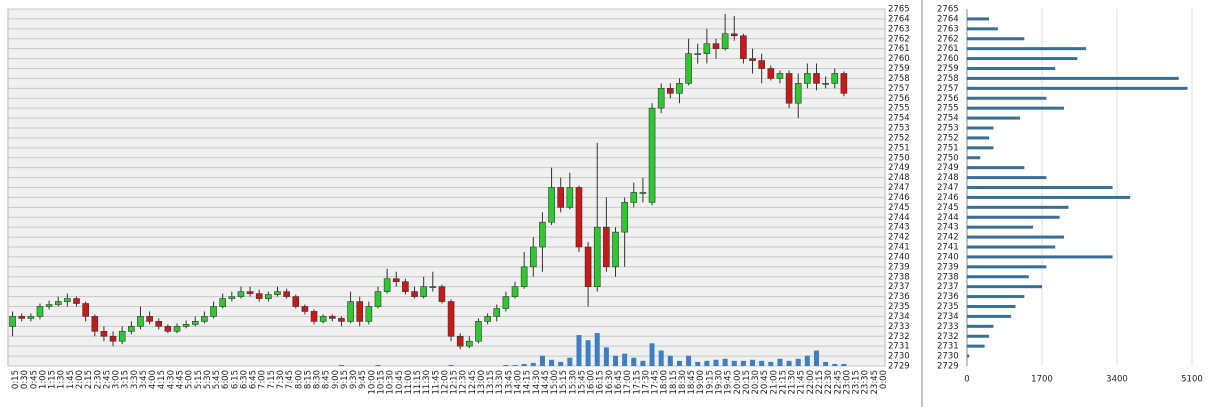 The height and width of the screenshot is (407, 1210). What do you see at coordinates (482, 382) in the screenshot?
I see `x-tick-label: 13:00` at bounding box center [482, 382].